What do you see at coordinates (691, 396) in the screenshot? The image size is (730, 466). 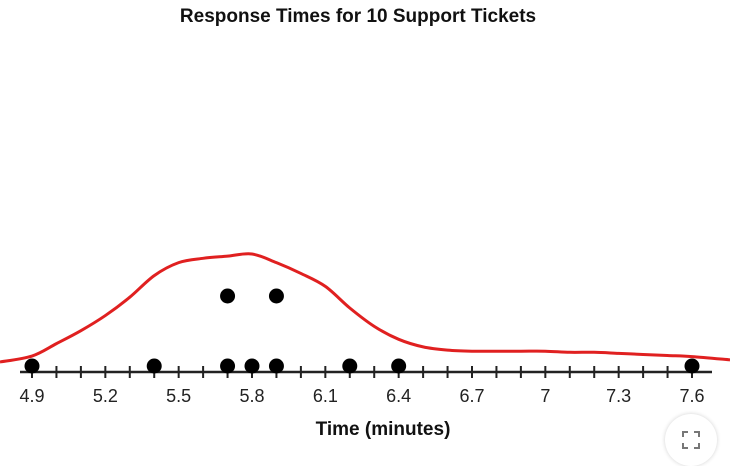 I see `tick-label: 7.6` at bounding box center [691, 396].